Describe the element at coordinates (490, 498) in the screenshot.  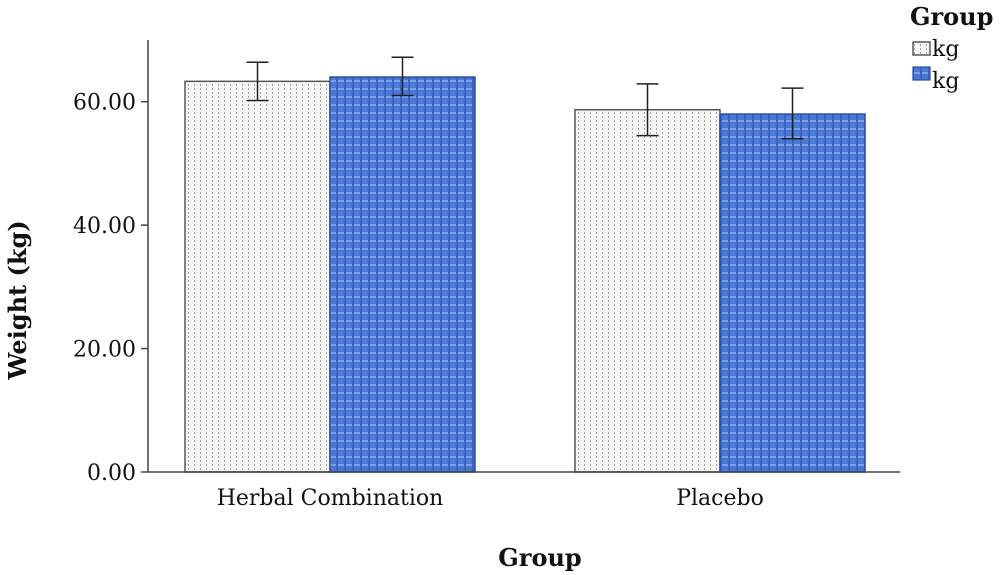
I see `x-tick-labels: Herbal Combination Placebo` at that location.